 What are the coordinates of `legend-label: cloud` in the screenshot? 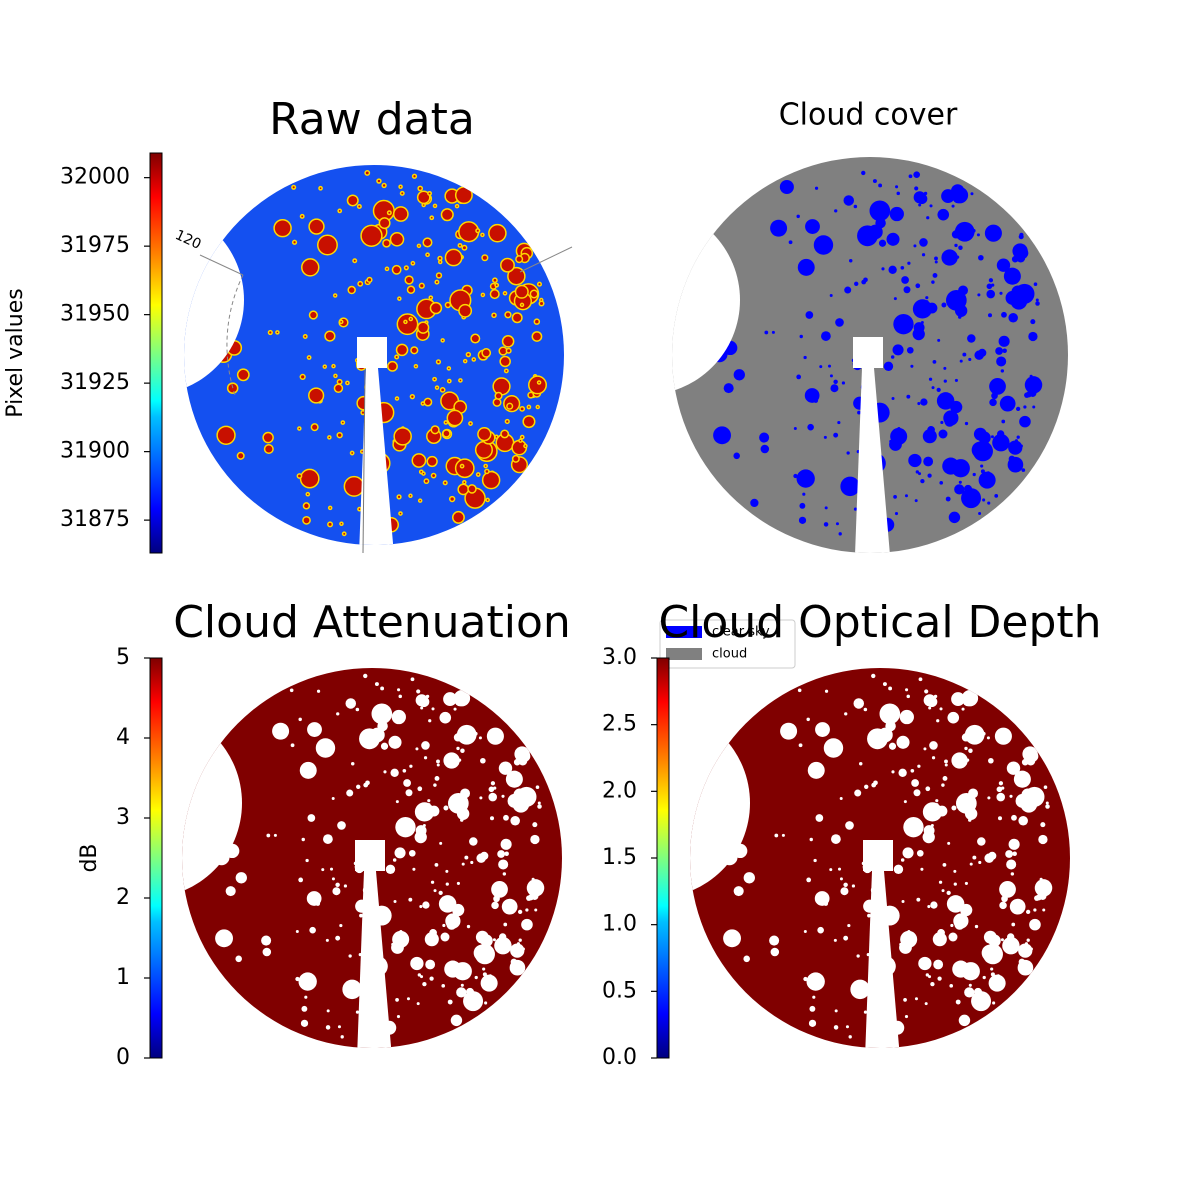 It's located at (729, 654).